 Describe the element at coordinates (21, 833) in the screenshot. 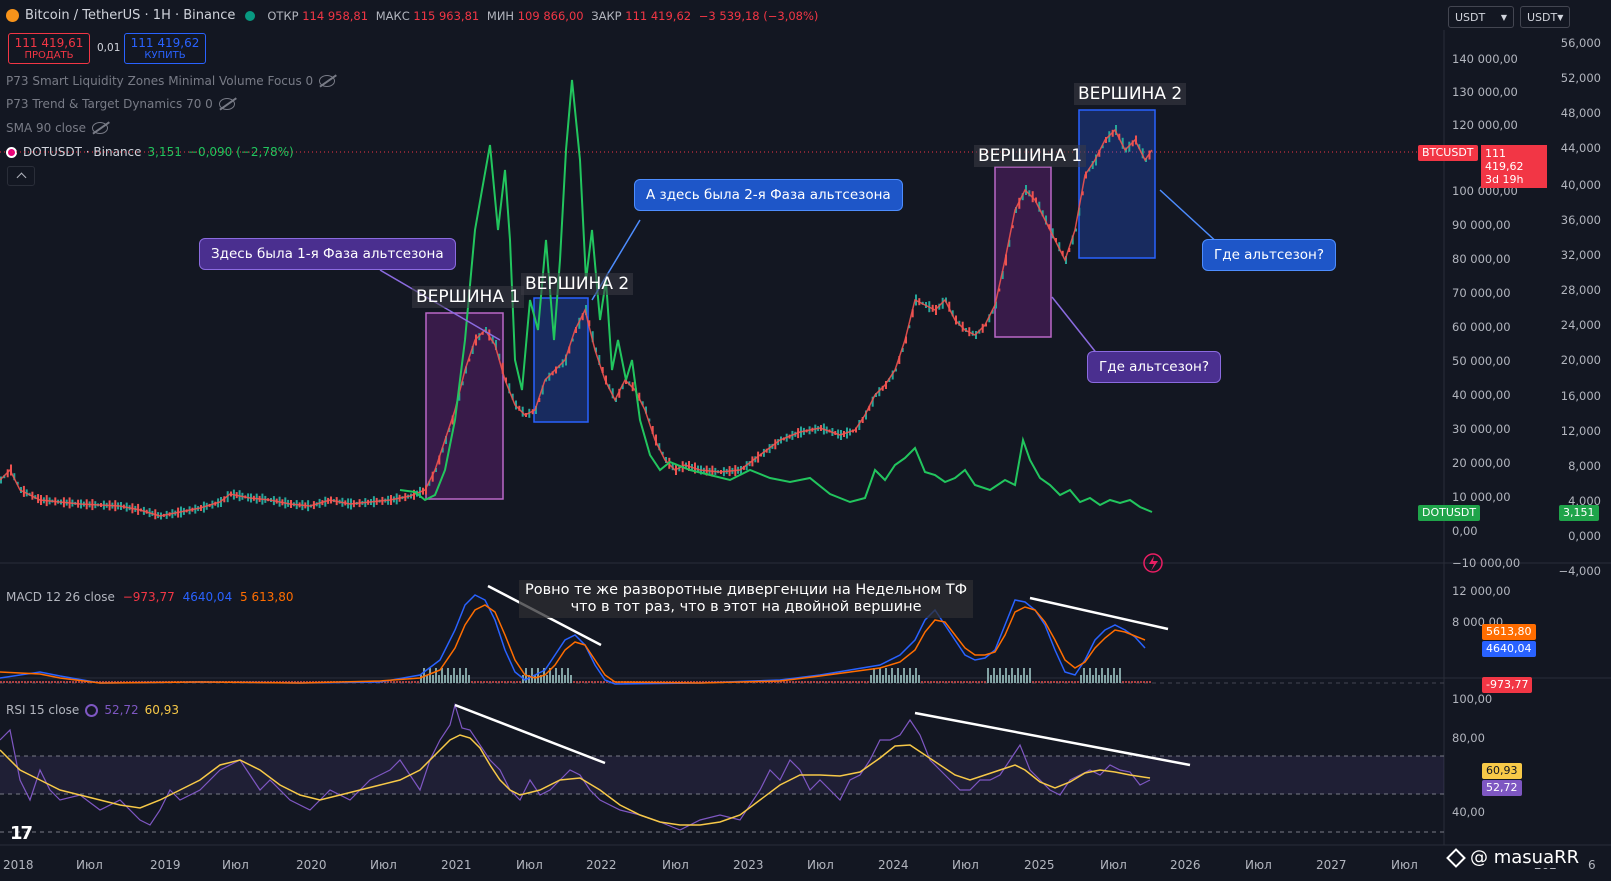

I see `tradingview-logo: 17` at that location.